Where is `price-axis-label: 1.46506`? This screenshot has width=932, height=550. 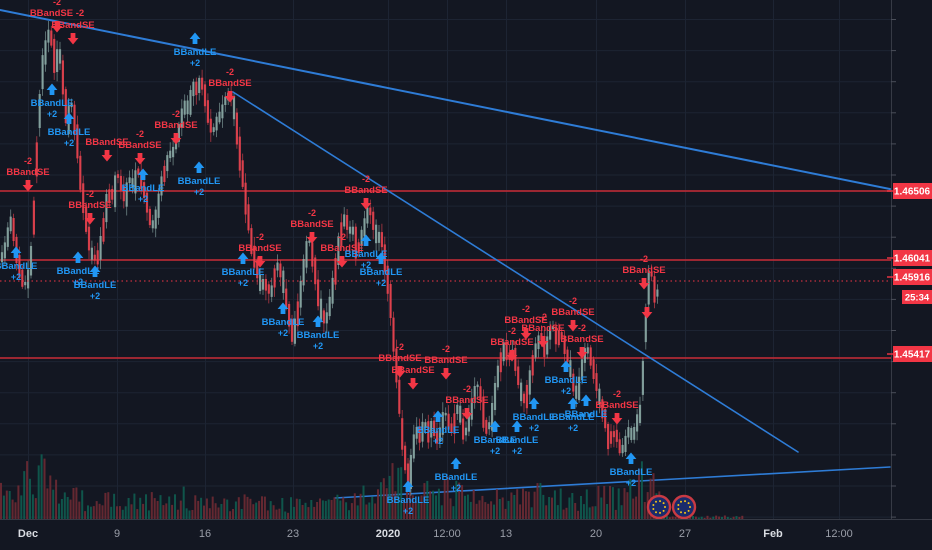
price-axis-label: 1.46506 is located at coordinates (909, 191).